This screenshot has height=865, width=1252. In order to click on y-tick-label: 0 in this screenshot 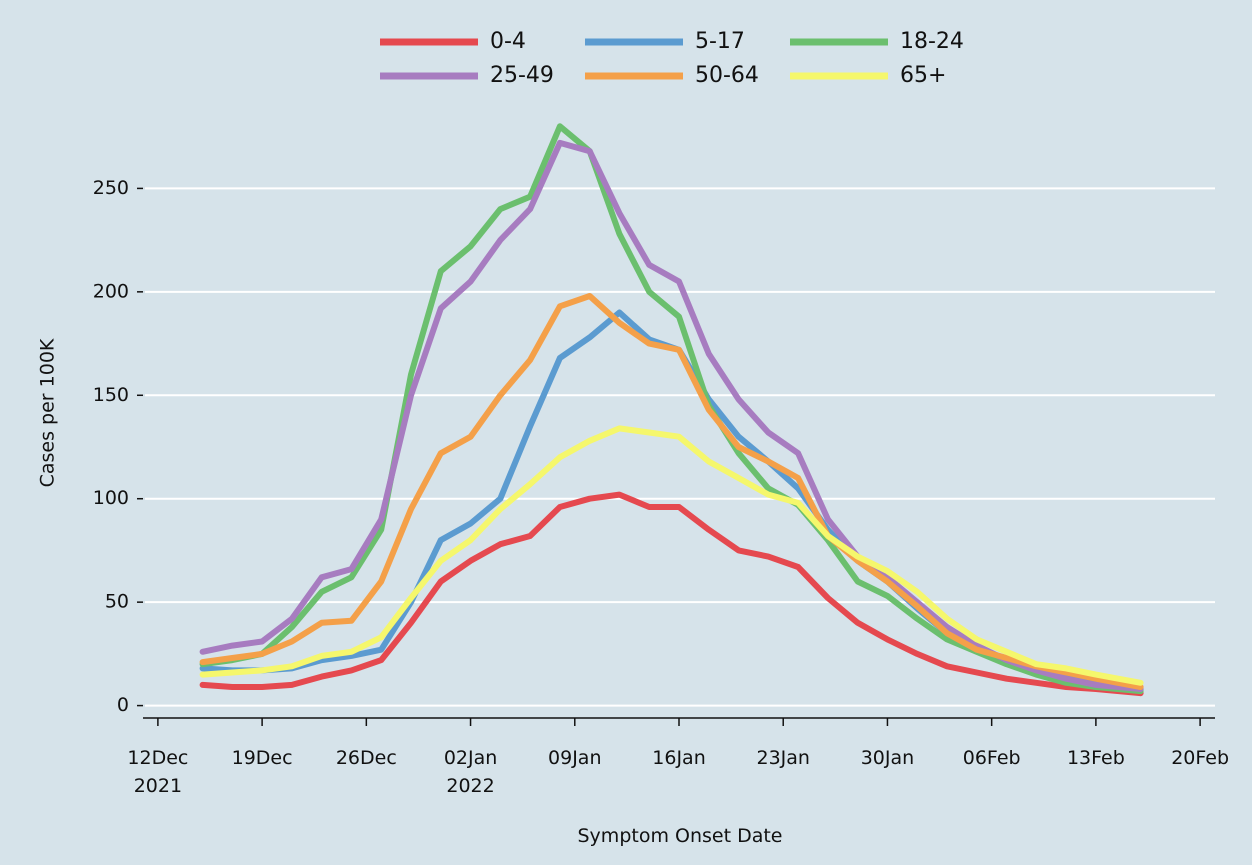, I will do `click(123, 705)`.